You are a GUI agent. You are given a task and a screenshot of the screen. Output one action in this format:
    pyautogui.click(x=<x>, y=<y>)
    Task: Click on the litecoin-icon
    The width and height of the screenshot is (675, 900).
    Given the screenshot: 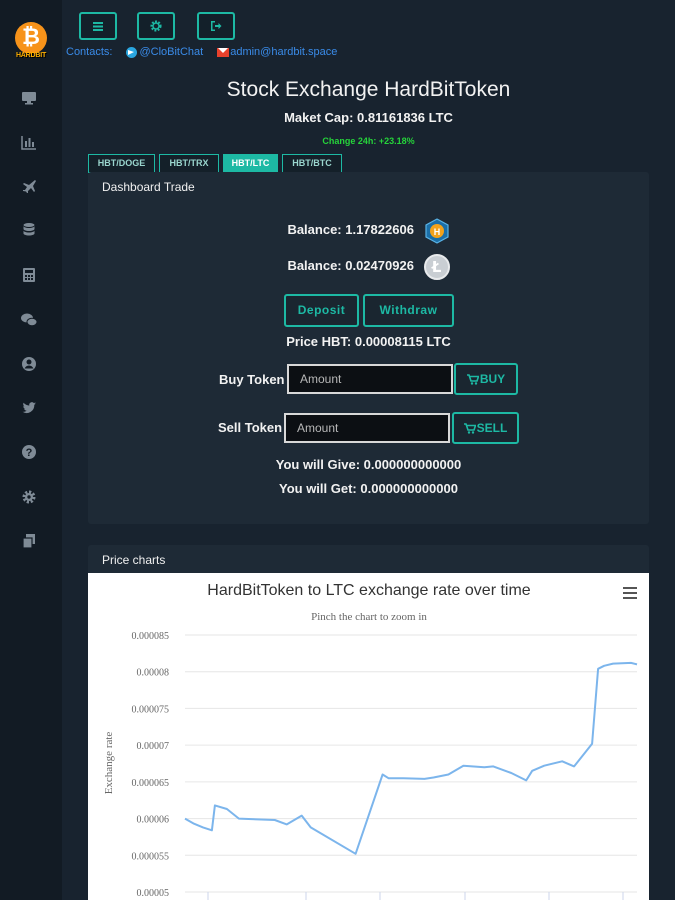 What is the action you would take?
    pyautogui.click(x=436, y=266)
    